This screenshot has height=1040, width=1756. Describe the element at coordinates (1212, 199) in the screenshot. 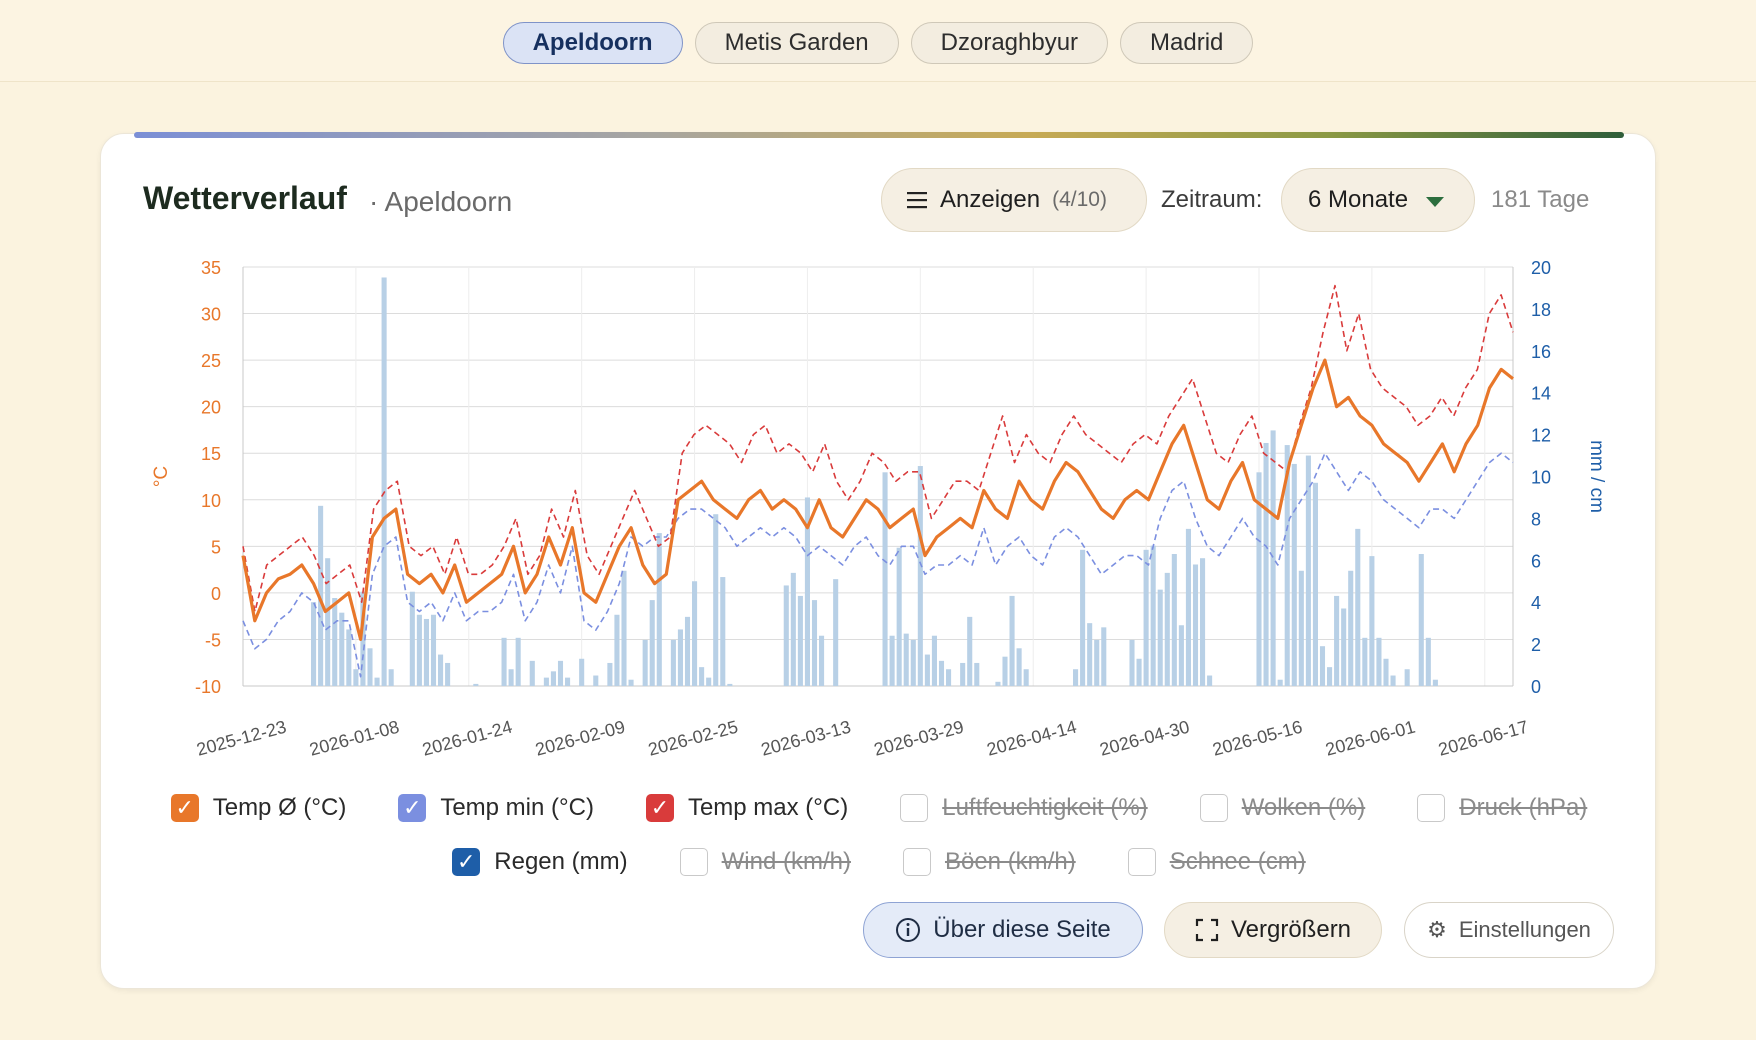

I see `period-label: Zeitraum:` at that location.